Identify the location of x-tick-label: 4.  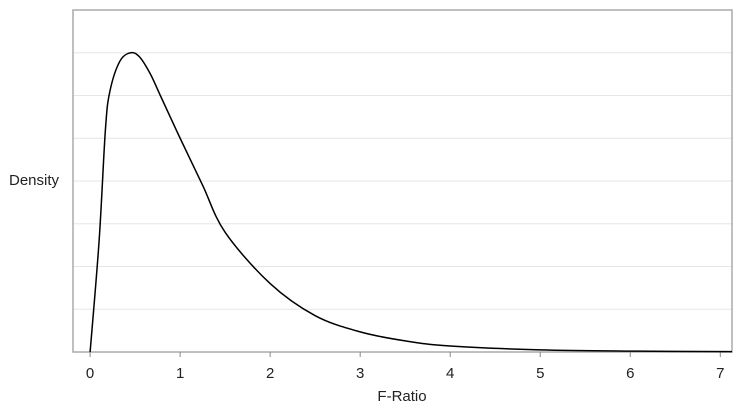
(450, 373).